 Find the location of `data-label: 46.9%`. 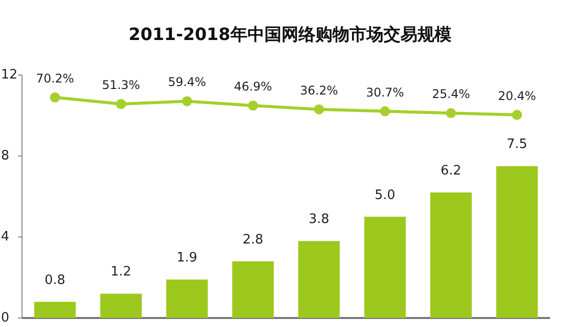

data-label: 46.9% is located at coordinates (253, 87).